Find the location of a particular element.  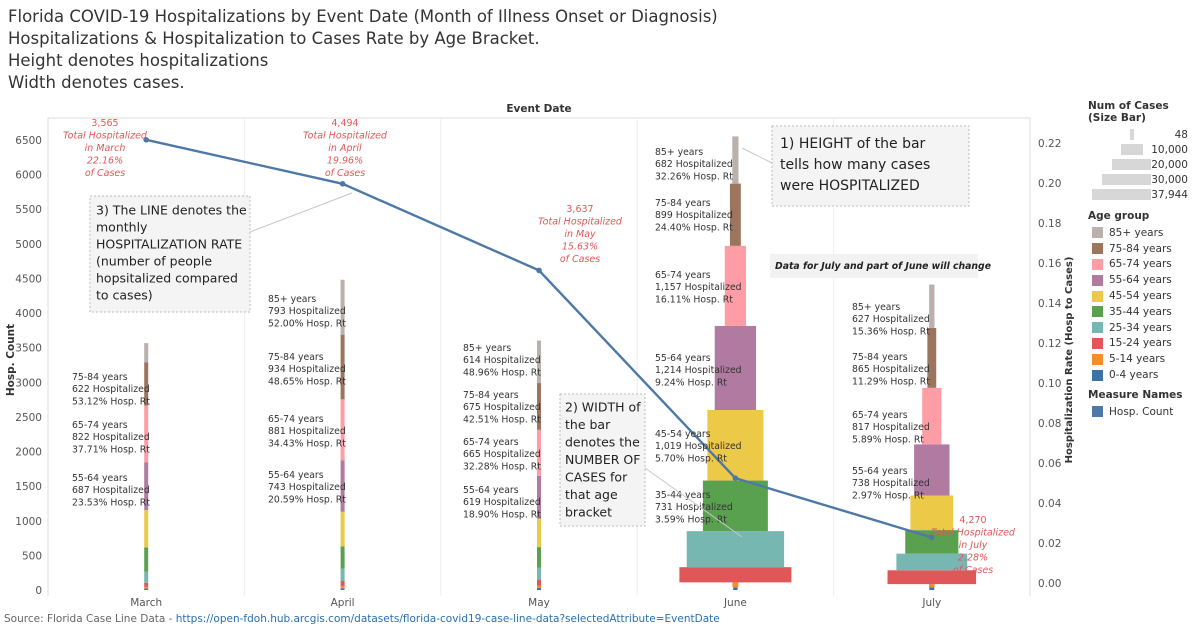

color-legend-item: 0-4 years is located at coordinates (1143, 375).